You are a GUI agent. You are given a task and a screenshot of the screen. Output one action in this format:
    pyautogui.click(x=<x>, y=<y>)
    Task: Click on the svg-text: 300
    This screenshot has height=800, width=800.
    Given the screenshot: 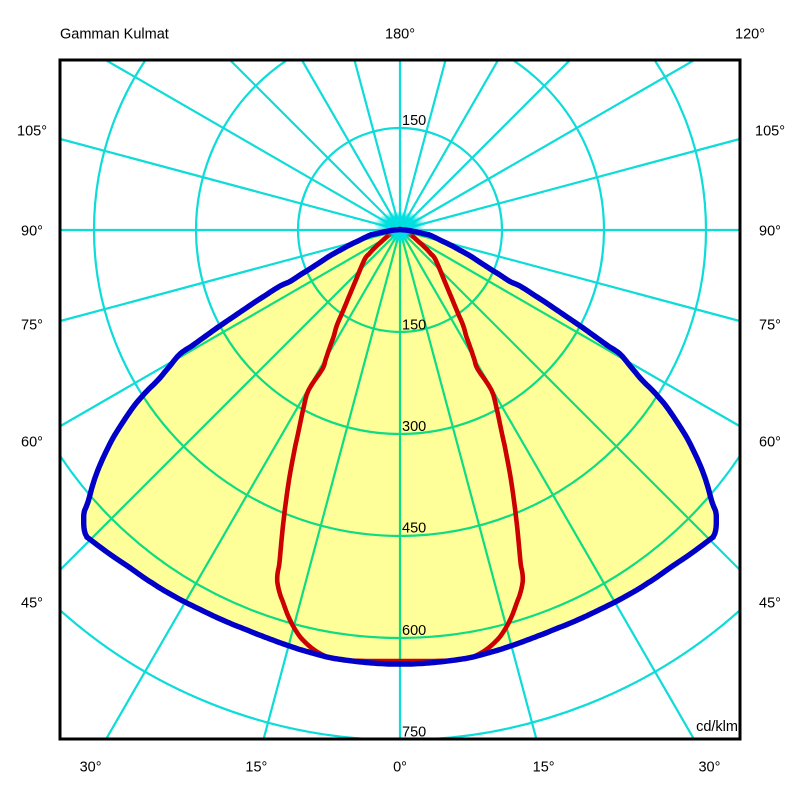 What is the action you would take?
    pyautogui.click(x=414, y=427)
    